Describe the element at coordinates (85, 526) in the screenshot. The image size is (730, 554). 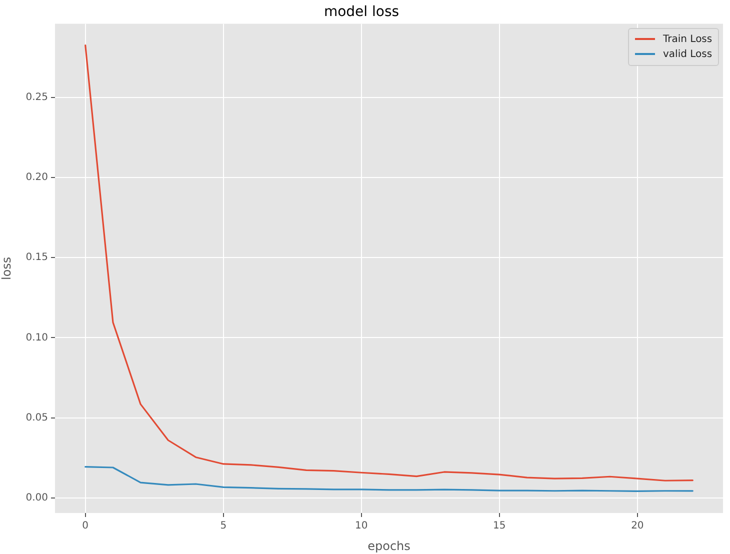
I see `x-tick-label: 0` at that location.